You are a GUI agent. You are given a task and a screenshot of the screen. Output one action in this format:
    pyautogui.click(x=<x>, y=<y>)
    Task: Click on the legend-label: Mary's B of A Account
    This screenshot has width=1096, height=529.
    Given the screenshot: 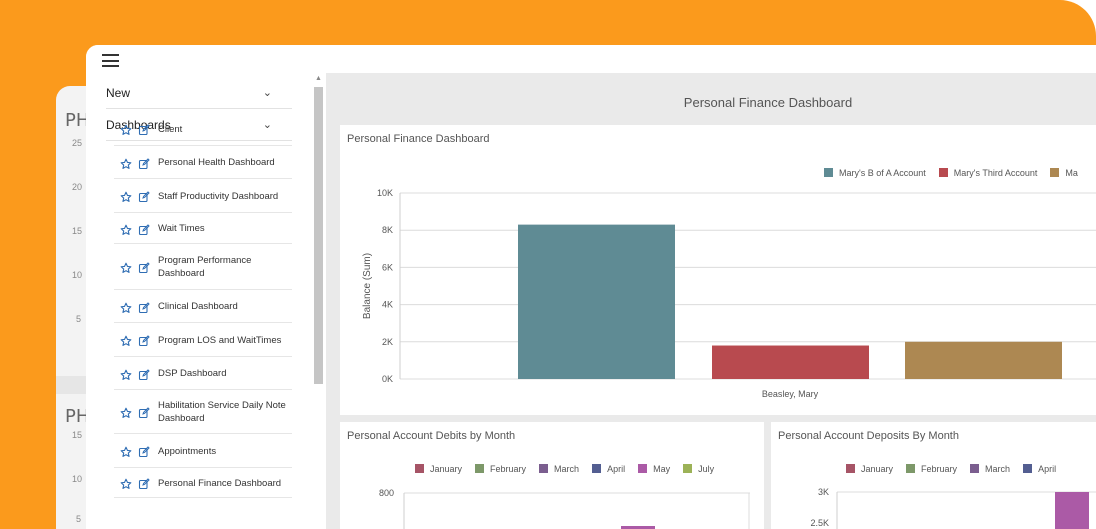 What is the action you would take?
    pyautogui.click(x=882, y=173)
    